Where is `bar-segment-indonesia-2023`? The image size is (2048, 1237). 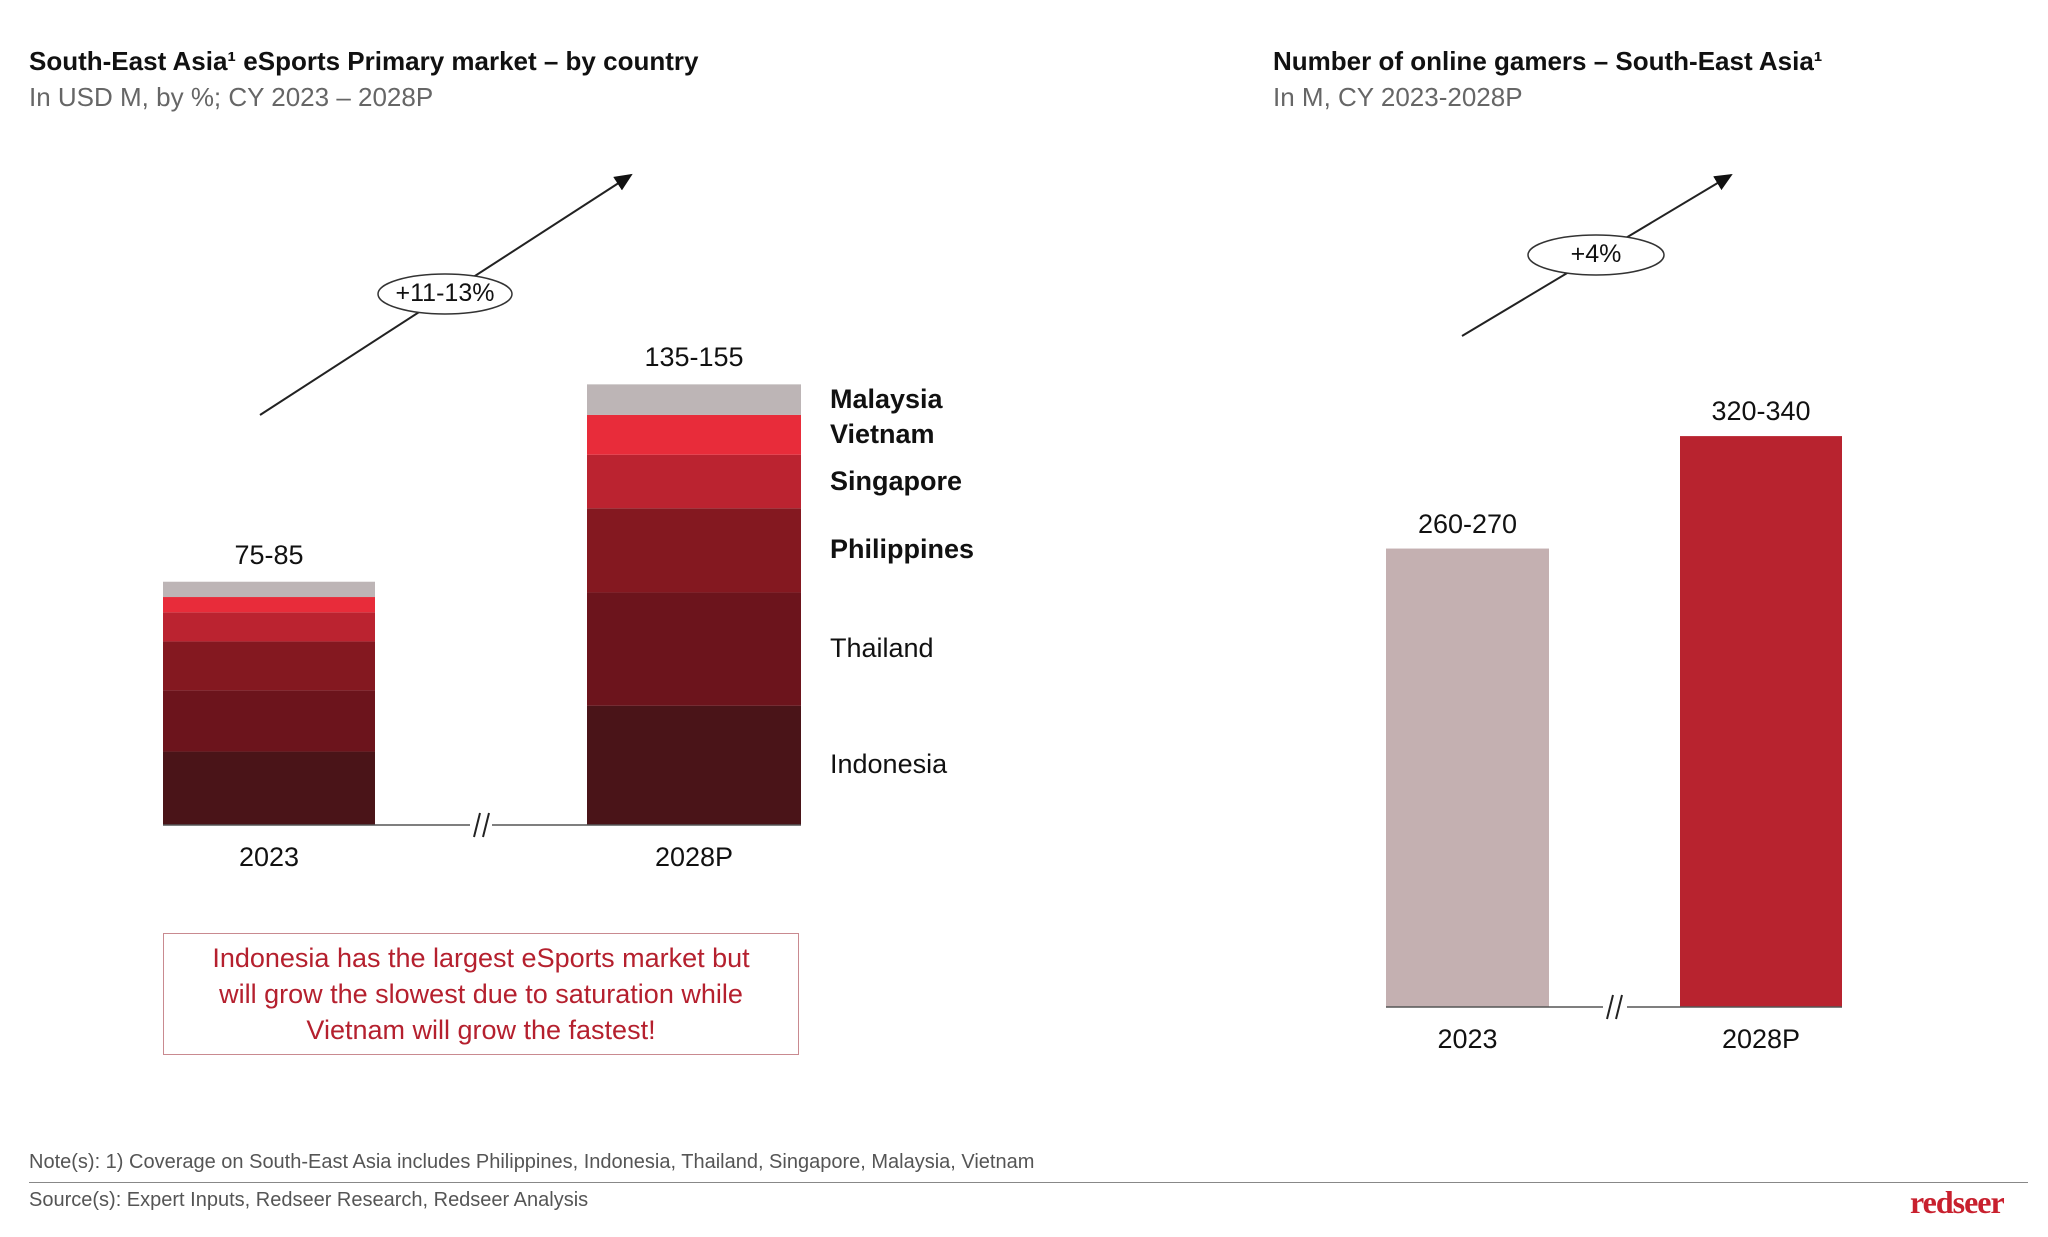
bar-segment-indonesia-2023 is located at coordinates (269, 788).